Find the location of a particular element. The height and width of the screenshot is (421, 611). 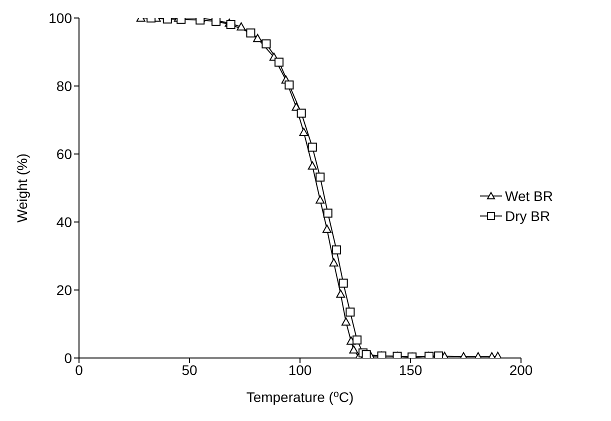

x-tick-label: 0 is located at coordinates (79, 370).